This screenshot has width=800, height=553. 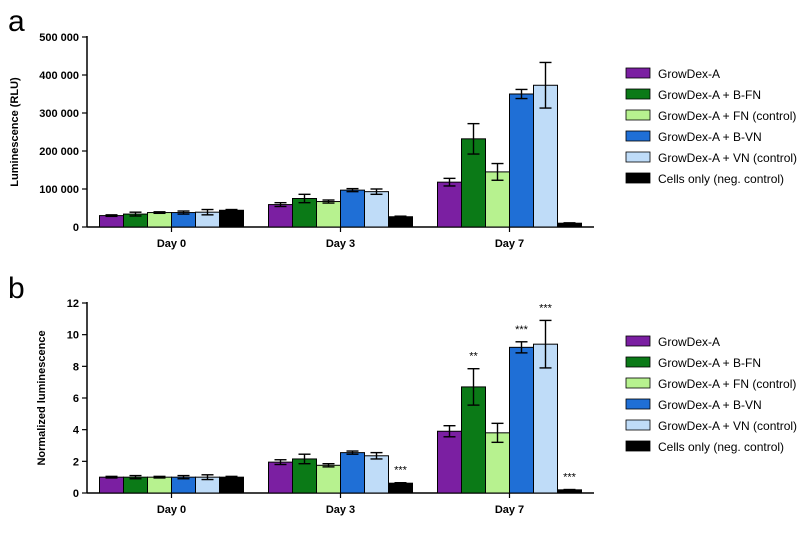 I want to click on y-tick-label: 2, so click(x=76, y=462).